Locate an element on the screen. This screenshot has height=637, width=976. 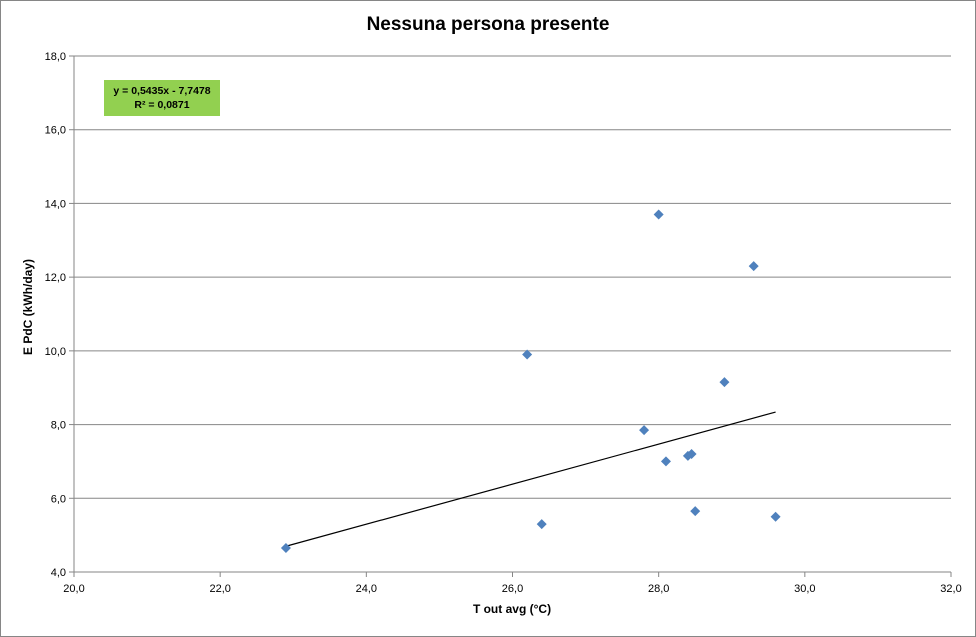
equation-text: y = 0,5435x - 7,7478 is located at coordinates (162, 91).